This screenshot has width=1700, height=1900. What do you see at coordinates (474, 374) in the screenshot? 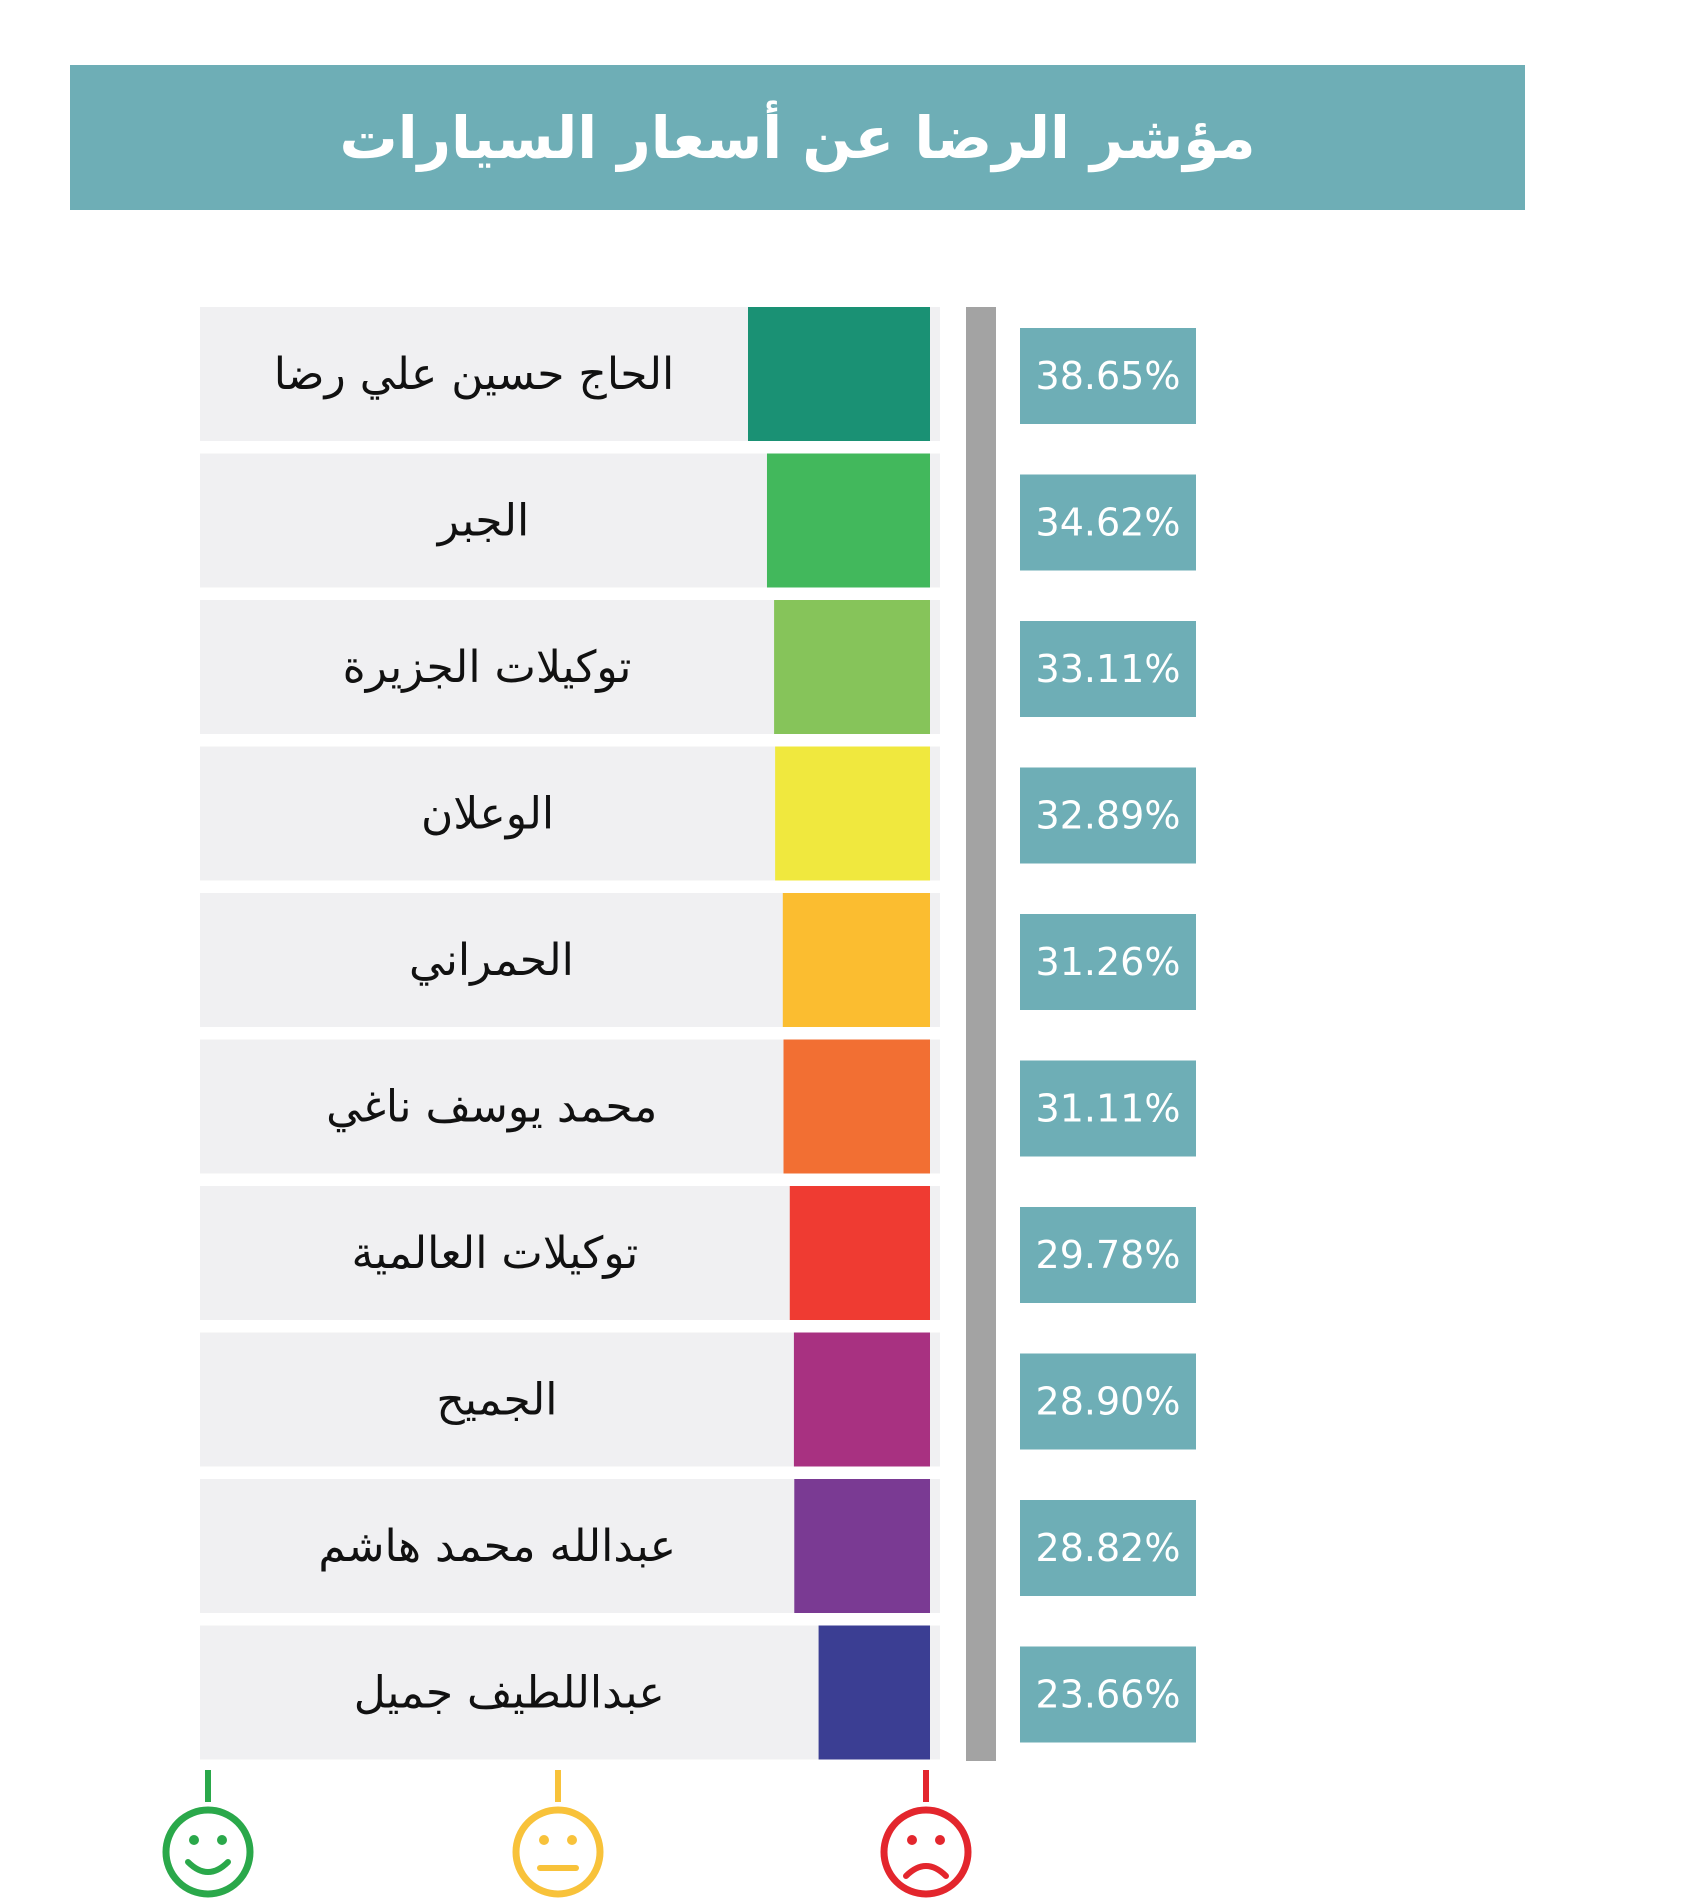
I see `category-label: الحاج حسين علي رضا` at bounding box center [474, 374].